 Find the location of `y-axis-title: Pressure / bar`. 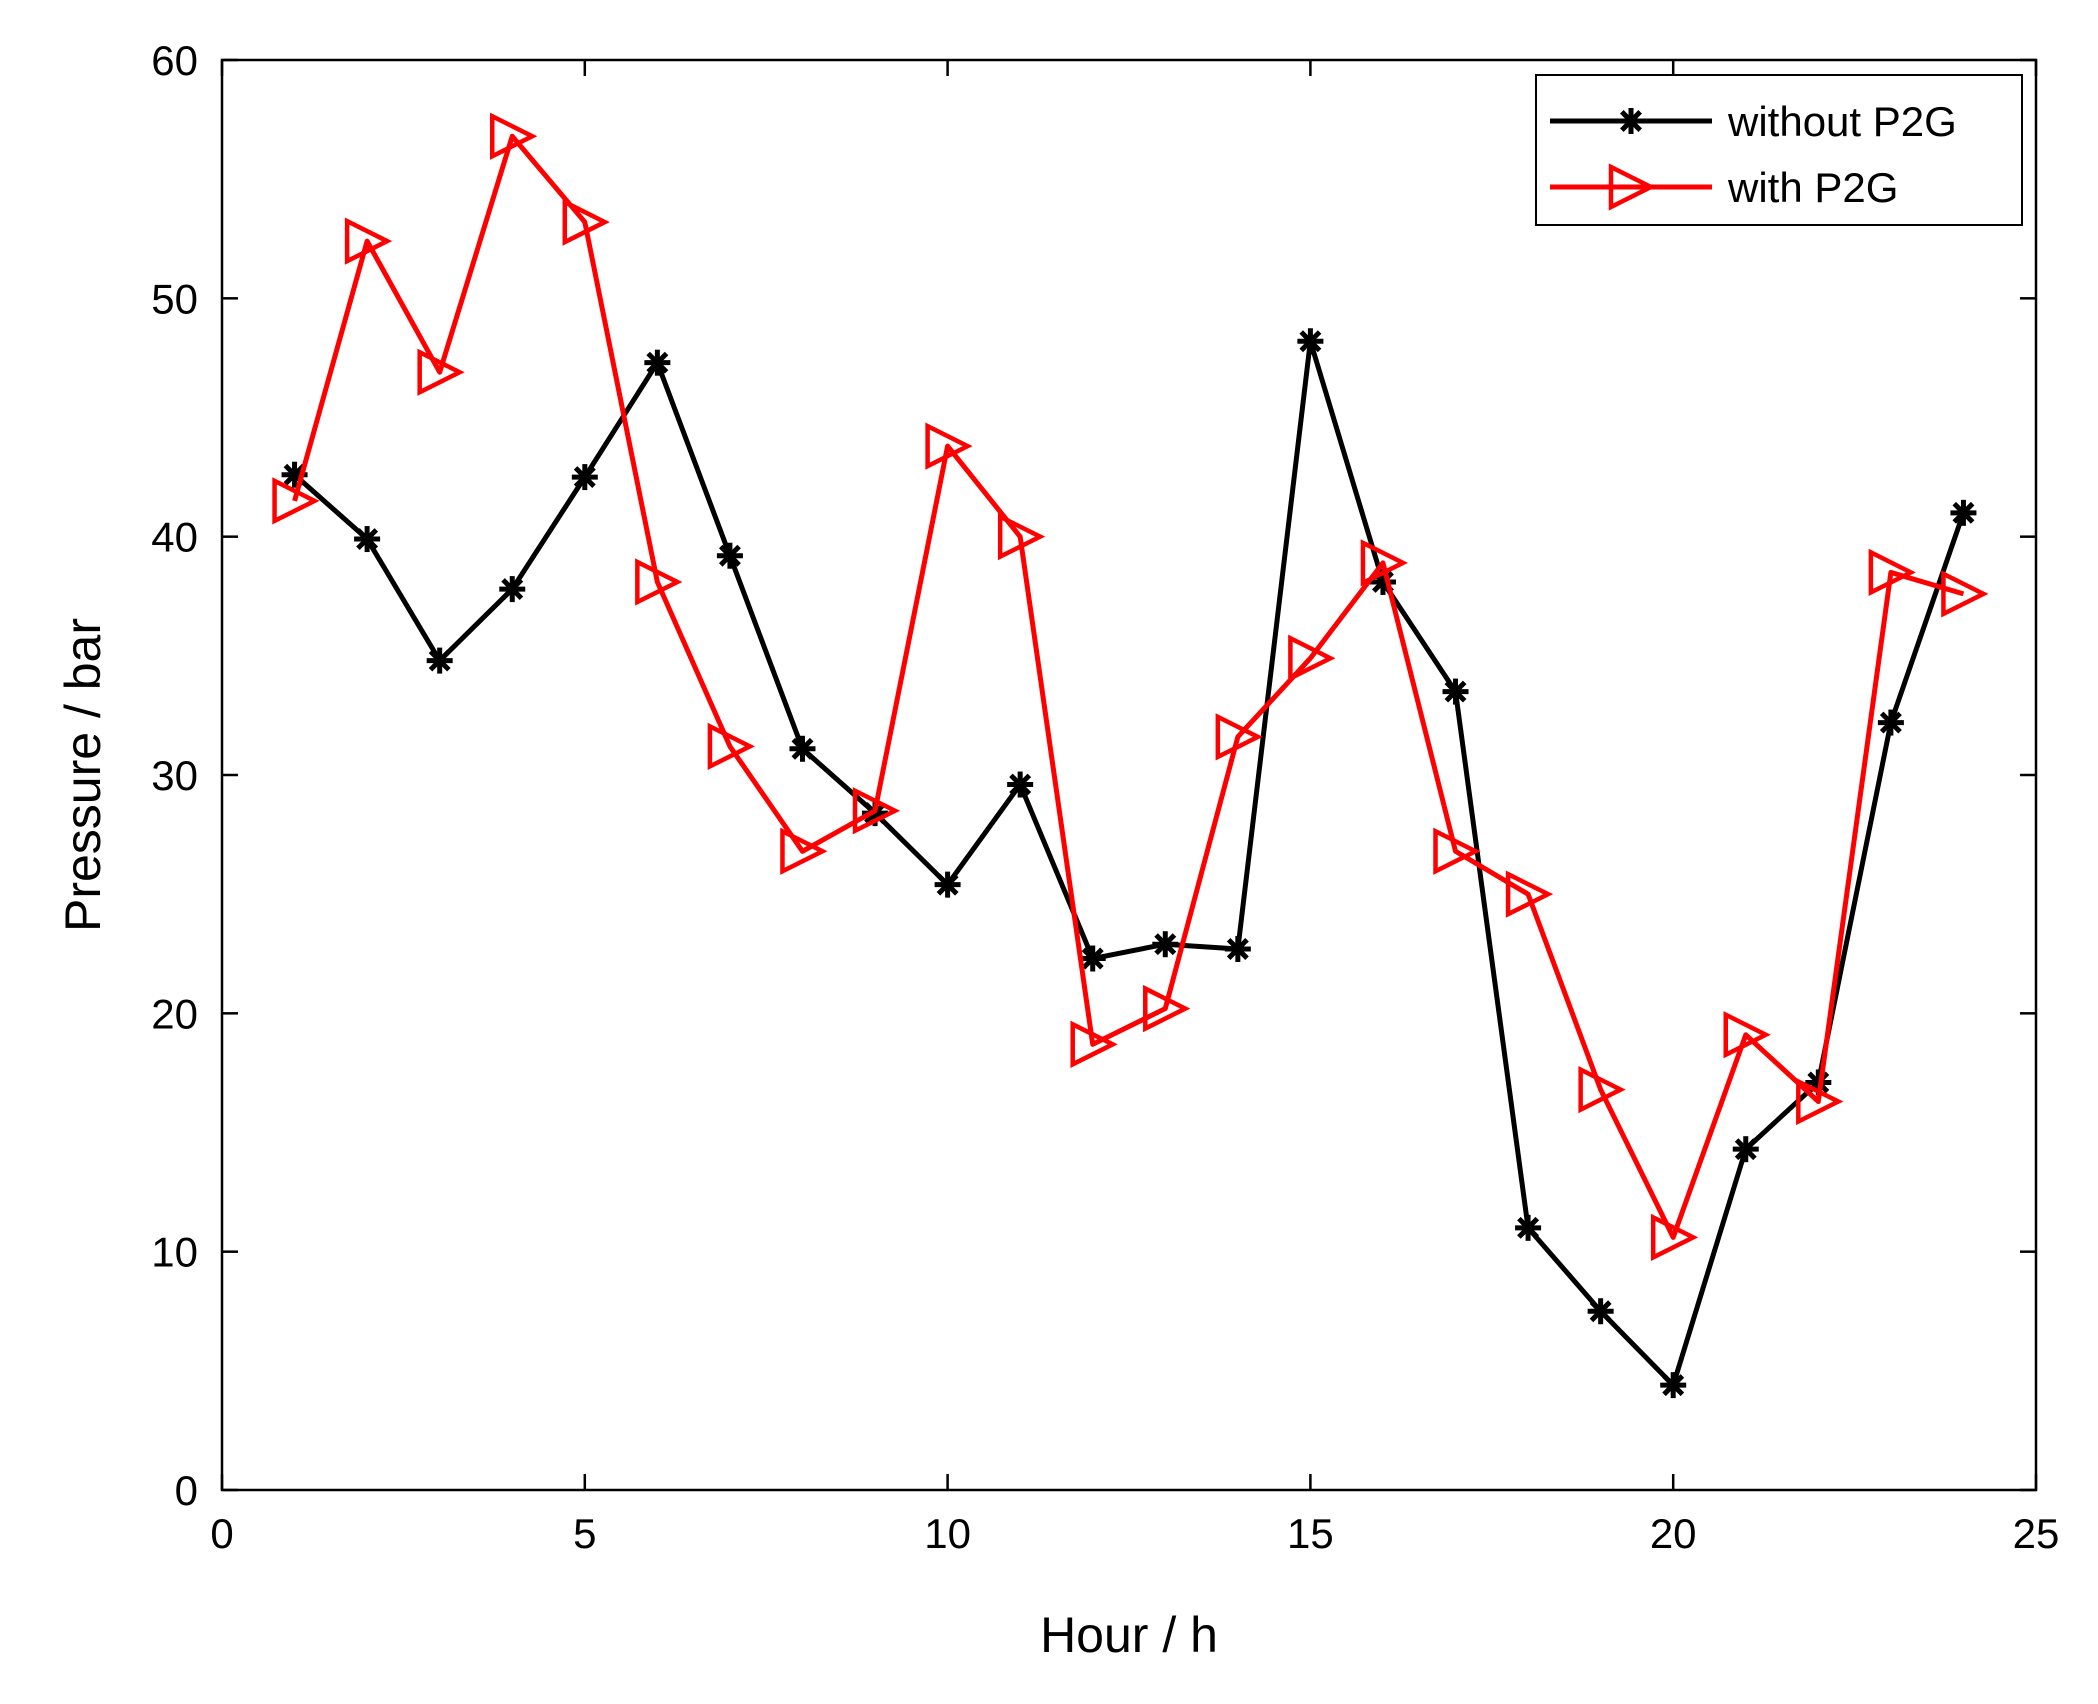

y-axis-title: Pressure / bar is located at coordinates (83, 775).